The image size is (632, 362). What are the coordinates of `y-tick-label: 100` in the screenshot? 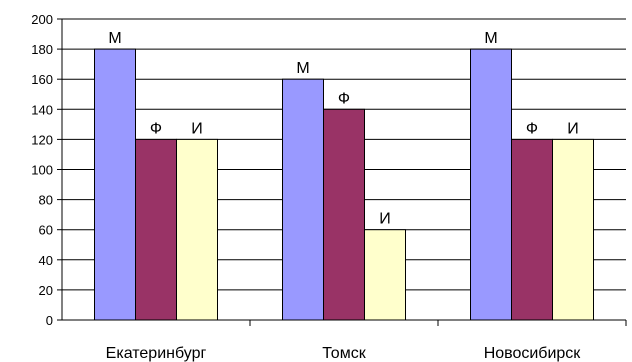 It's located at (42, 170).